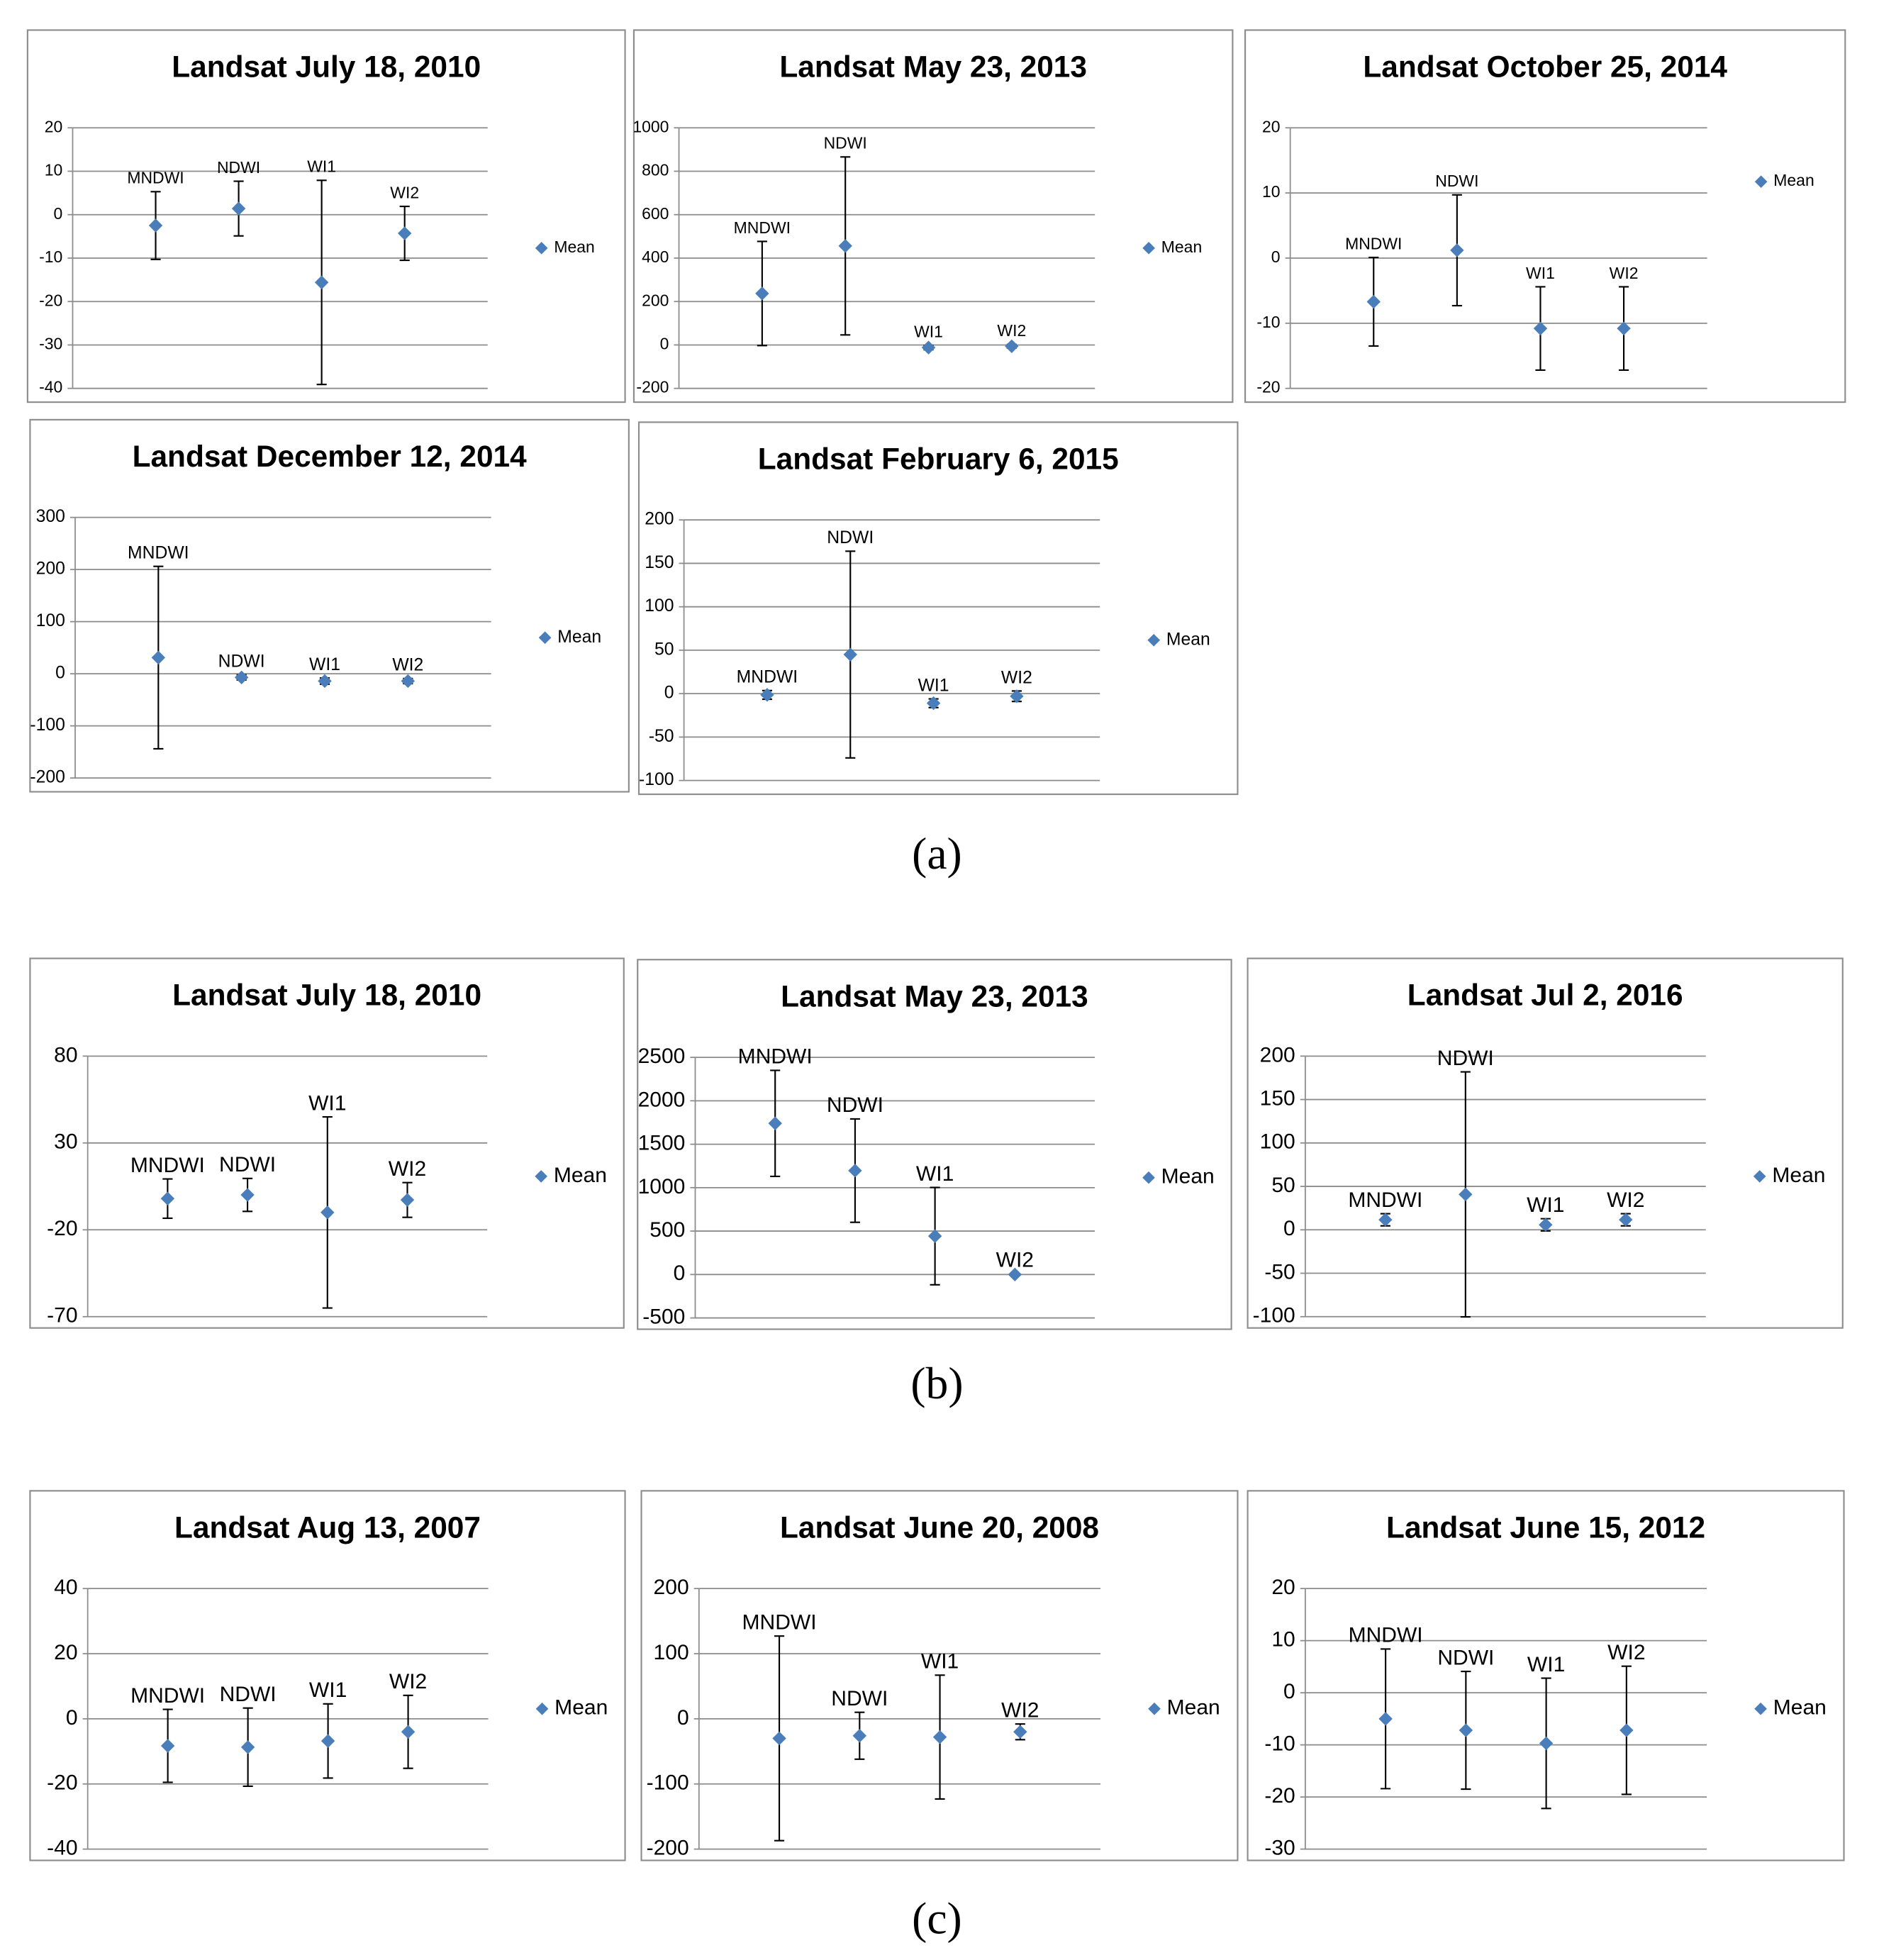 The image size is (1879, 1960). Describe the element at coordinates (1283, 1640) in the screenshot. I see `y-tick-label: 10` at that location.